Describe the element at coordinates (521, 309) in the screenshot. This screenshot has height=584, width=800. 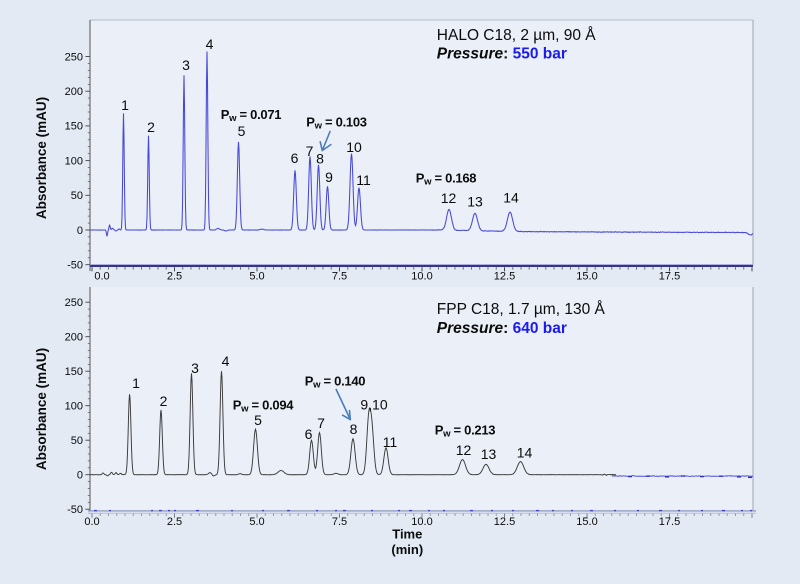
I see `svg-text: FPP C18, 1.7 µm, 130 Å` at that location.